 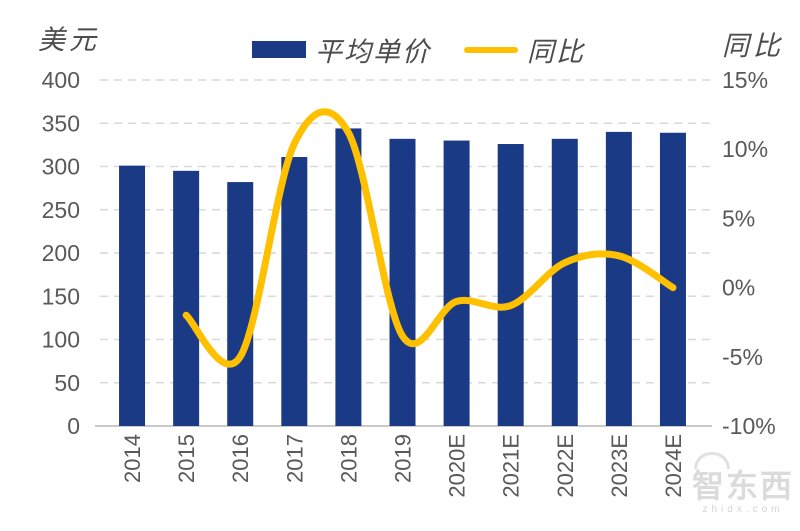 I want to click on x-axis-label-2019: 2019, so click(x=403, y=458).